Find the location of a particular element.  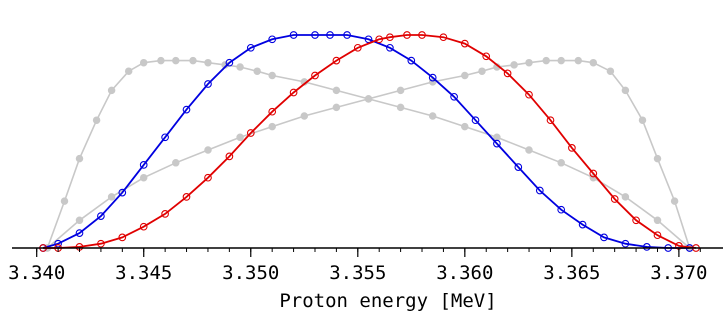

x-tick-label: 3.370 is located at coordinates (678, 273).